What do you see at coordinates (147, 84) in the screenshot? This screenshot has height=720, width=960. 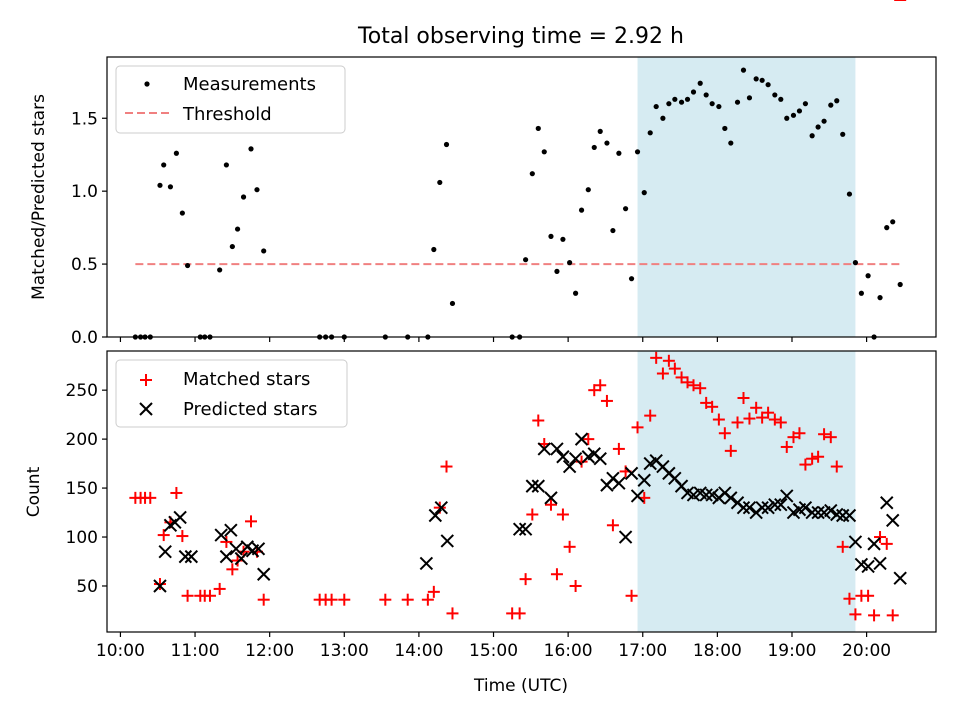 I see `legend-marker-measurements` at bounding box center [147, 84].